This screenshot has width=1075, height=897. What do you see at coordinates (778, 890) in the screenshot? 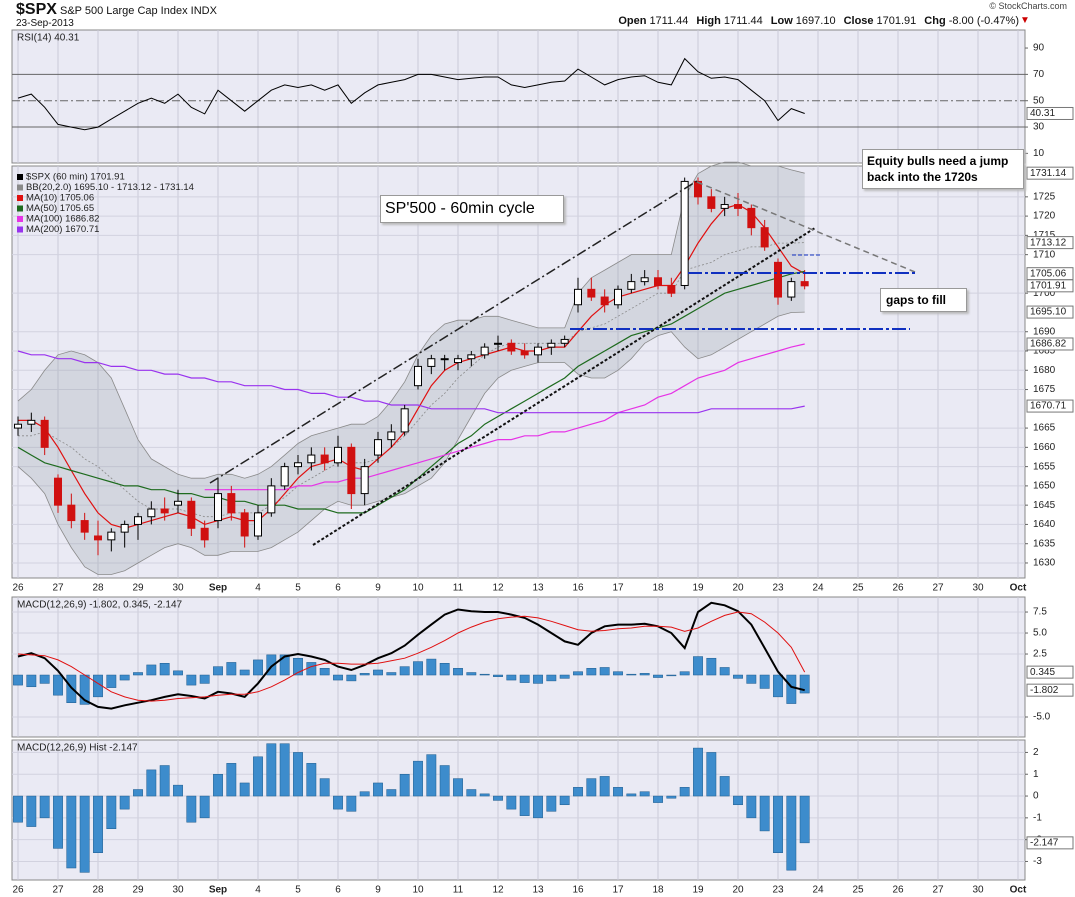
I see `x-tick-label: 23` at bounding box center [778, 890].